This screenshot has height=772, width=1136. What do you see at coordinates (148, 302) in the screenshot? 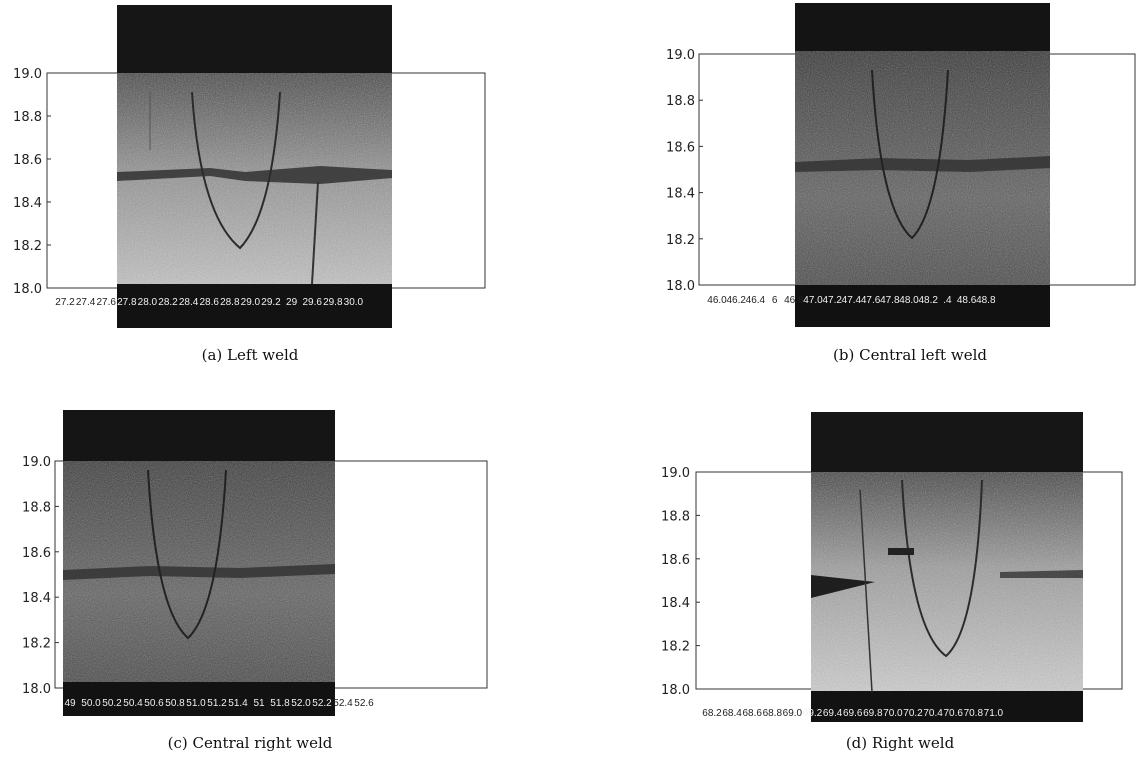
I see `x-tick-label: 28.0` at bounding box center [148, 302].